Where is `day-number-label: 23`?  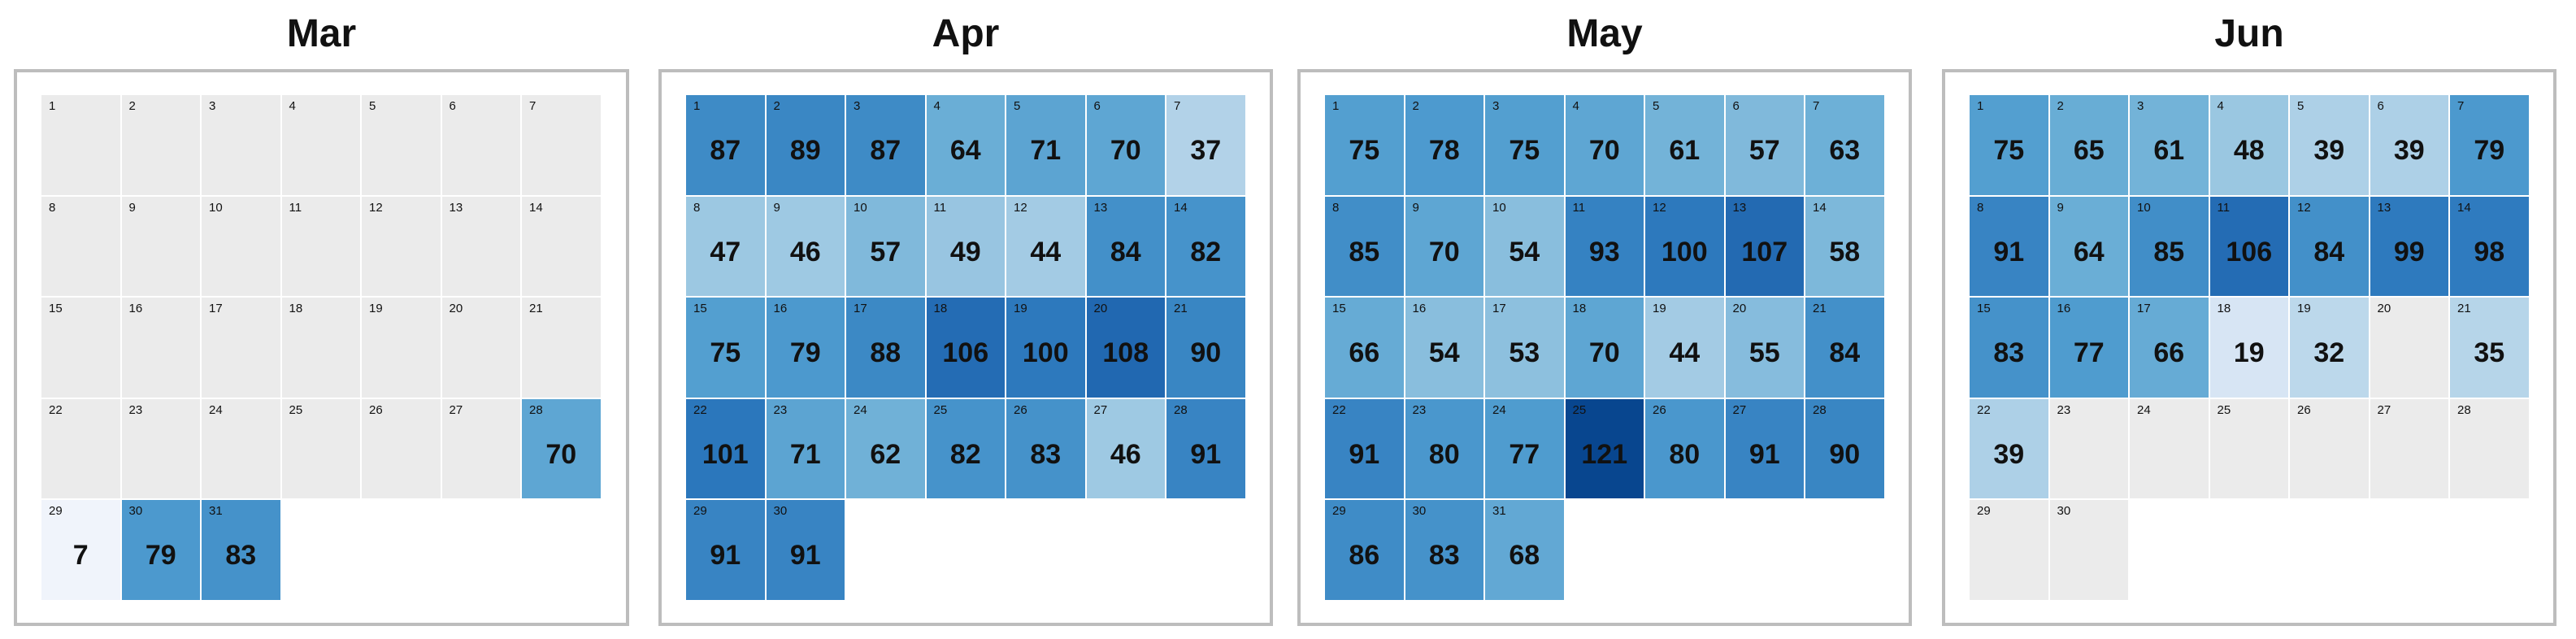
day-number-label: 23 is located at coordinates (780, 409).